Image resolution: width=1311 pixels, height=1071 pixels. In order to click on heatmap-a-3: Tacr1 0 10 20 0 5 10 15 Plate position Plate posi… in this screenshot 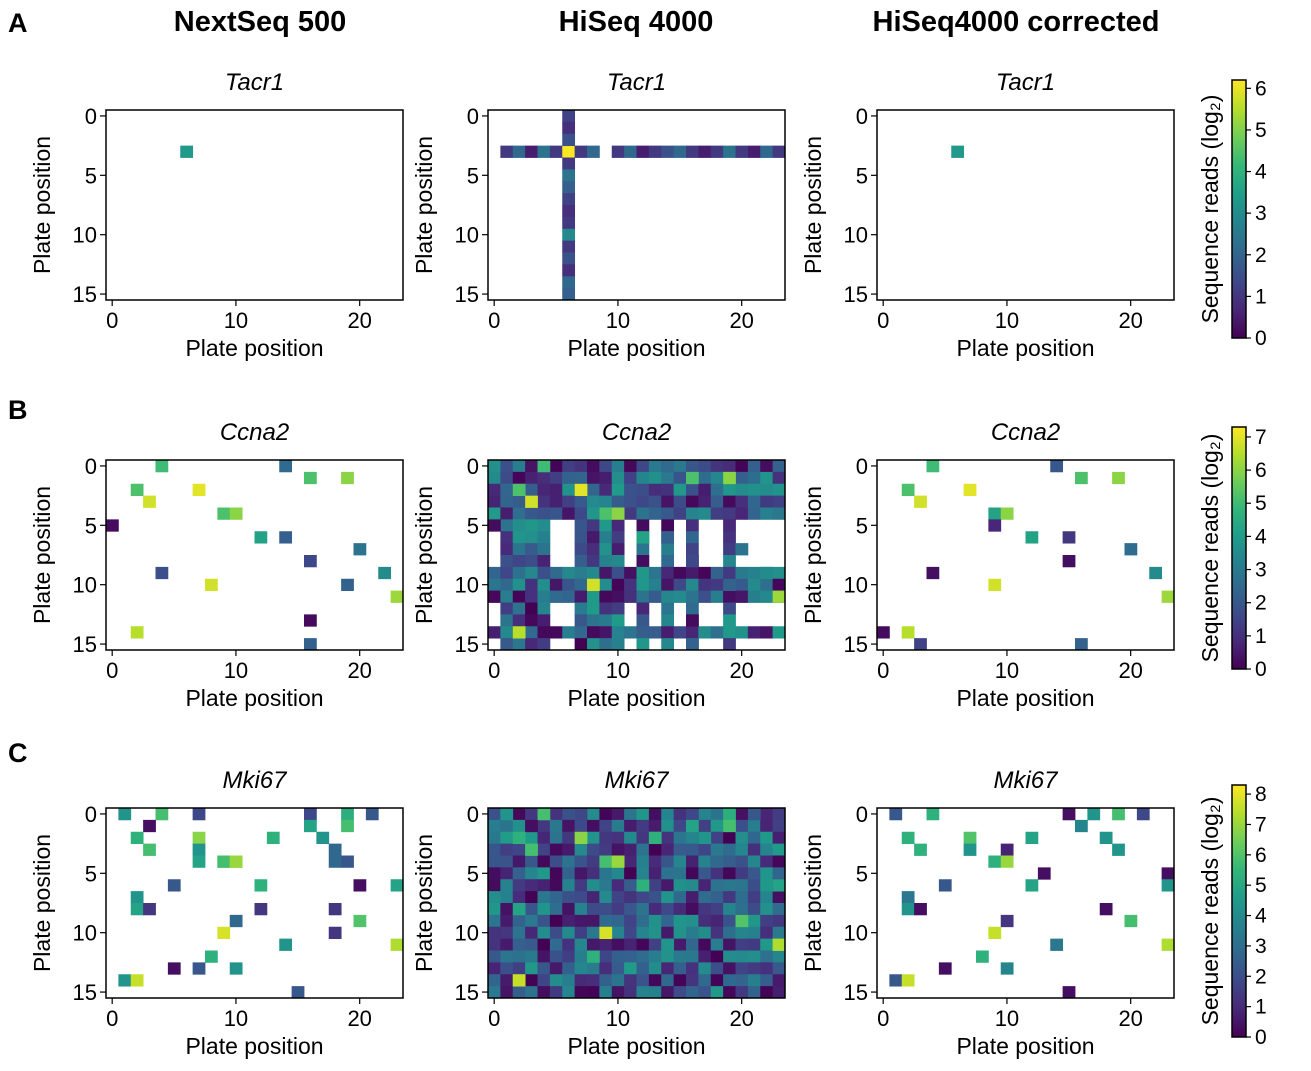, I will do `click(987, 215)`.